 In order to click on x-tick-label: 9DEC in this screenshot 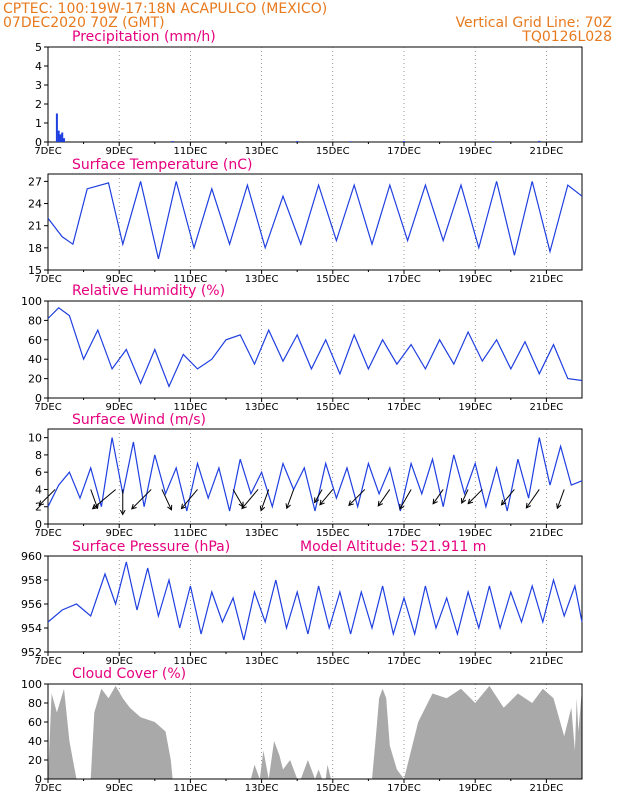, I will do `click(119, 533)`.